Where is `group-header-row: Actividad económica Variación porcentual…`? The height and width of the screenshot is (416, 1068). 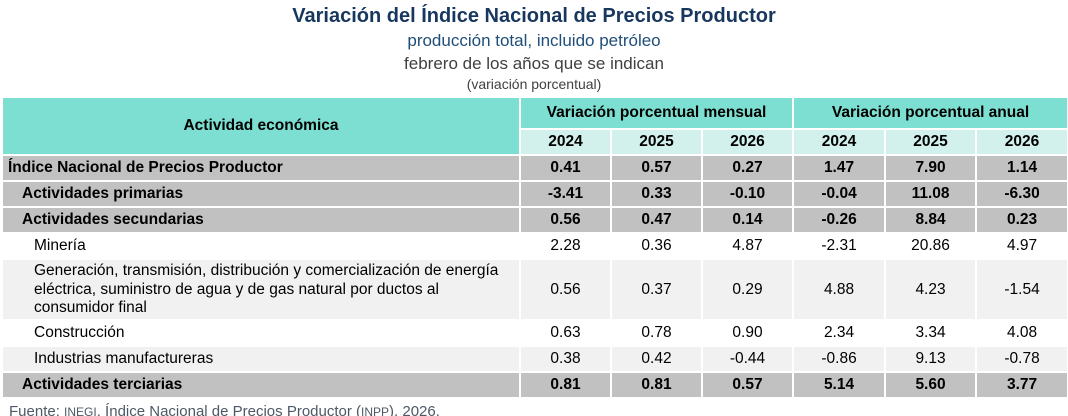
group-header-row: Actividad económica Variación porcentual… is located at coordinates (534, 126).